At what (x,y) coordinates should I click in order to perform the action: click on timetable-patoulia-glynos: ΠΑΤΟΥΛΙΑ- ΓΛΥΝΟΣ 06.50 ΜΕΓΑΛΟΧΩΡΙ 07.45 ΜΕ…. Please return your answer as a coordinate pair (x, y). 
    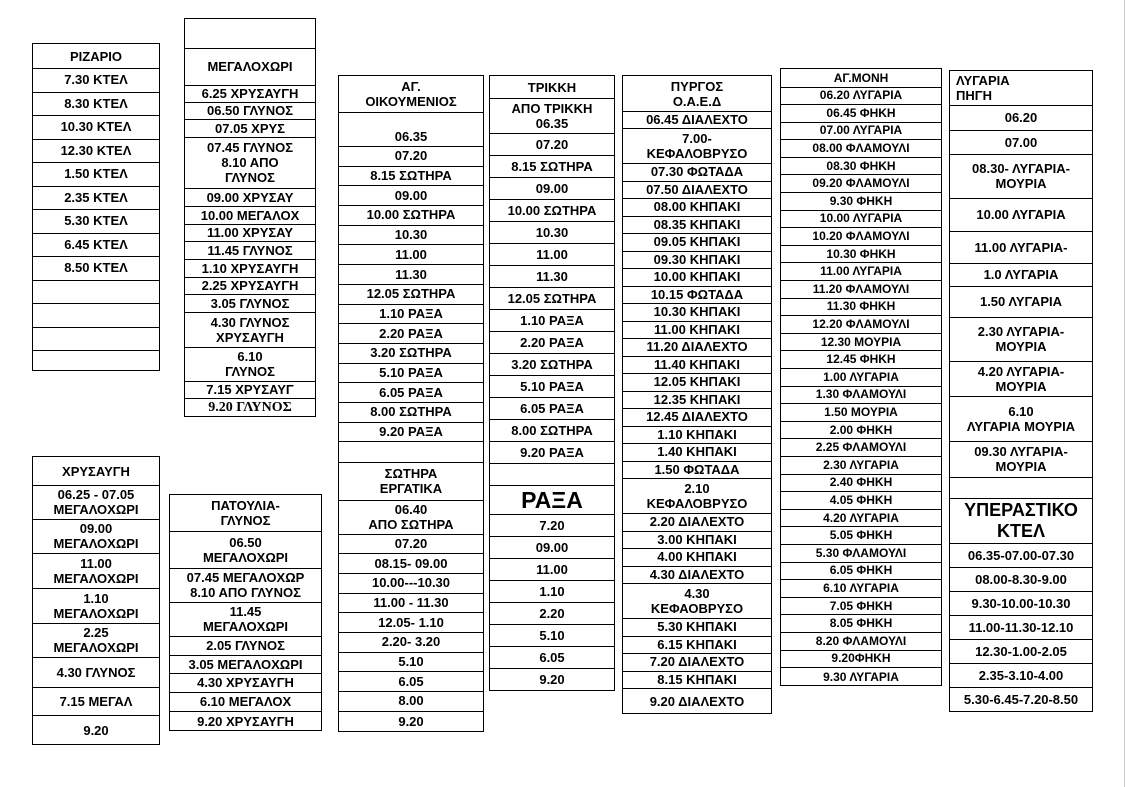
    Looking at the image, I should click on (245, 612).